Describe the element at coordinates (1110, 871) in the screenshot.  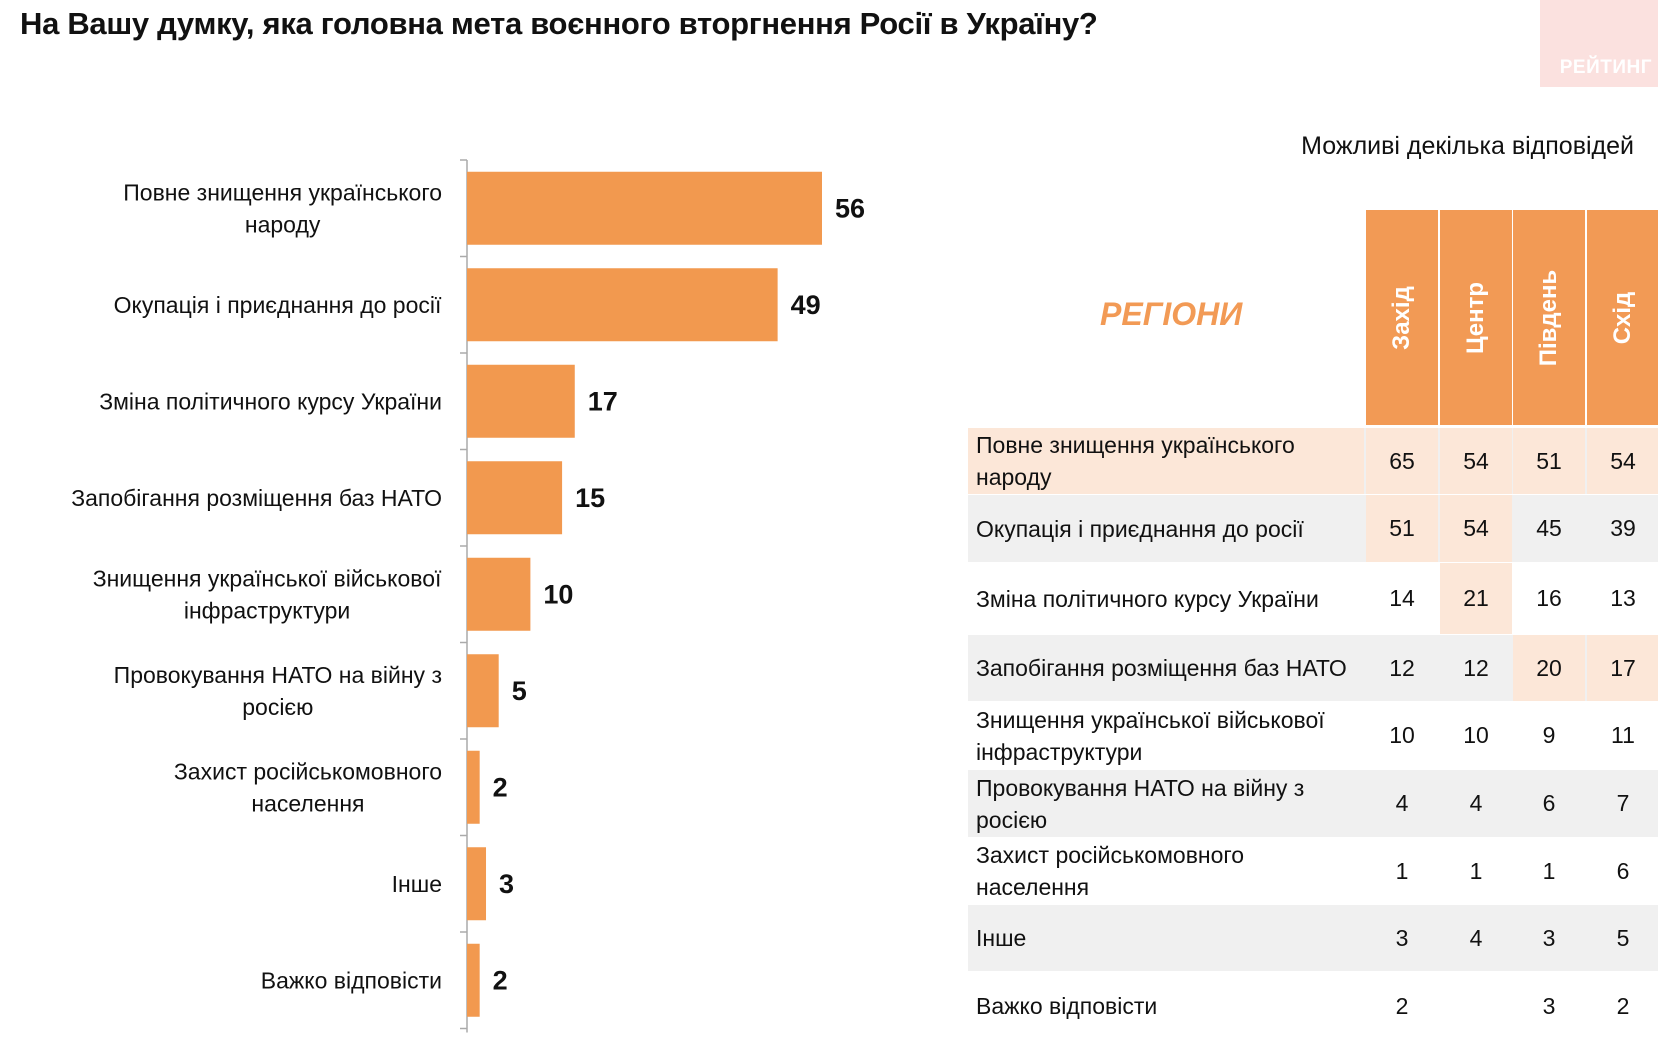
I see `row-label: Захист російськомовного населення` at that location.